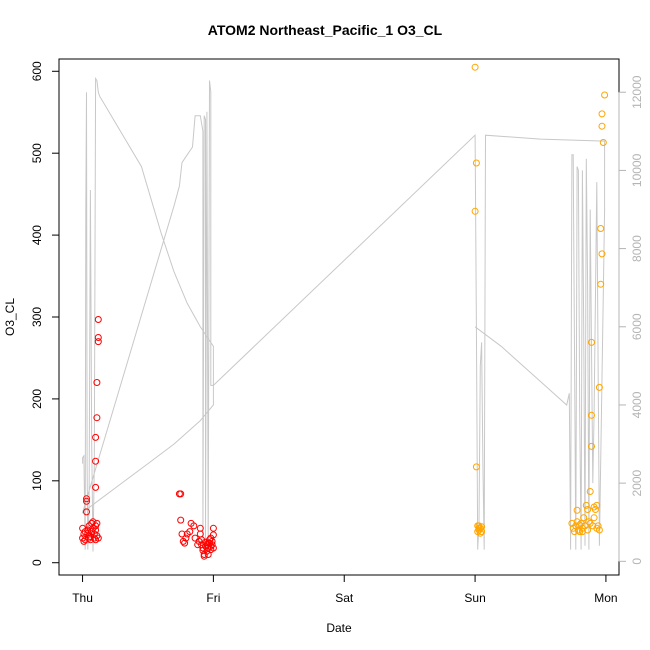 The height and width of the screenshot is (650, 650). What do you see at coordinates (37, 562) in the screenshot?
I see `y-tick-label: 0` at bounding box center [37, 562].